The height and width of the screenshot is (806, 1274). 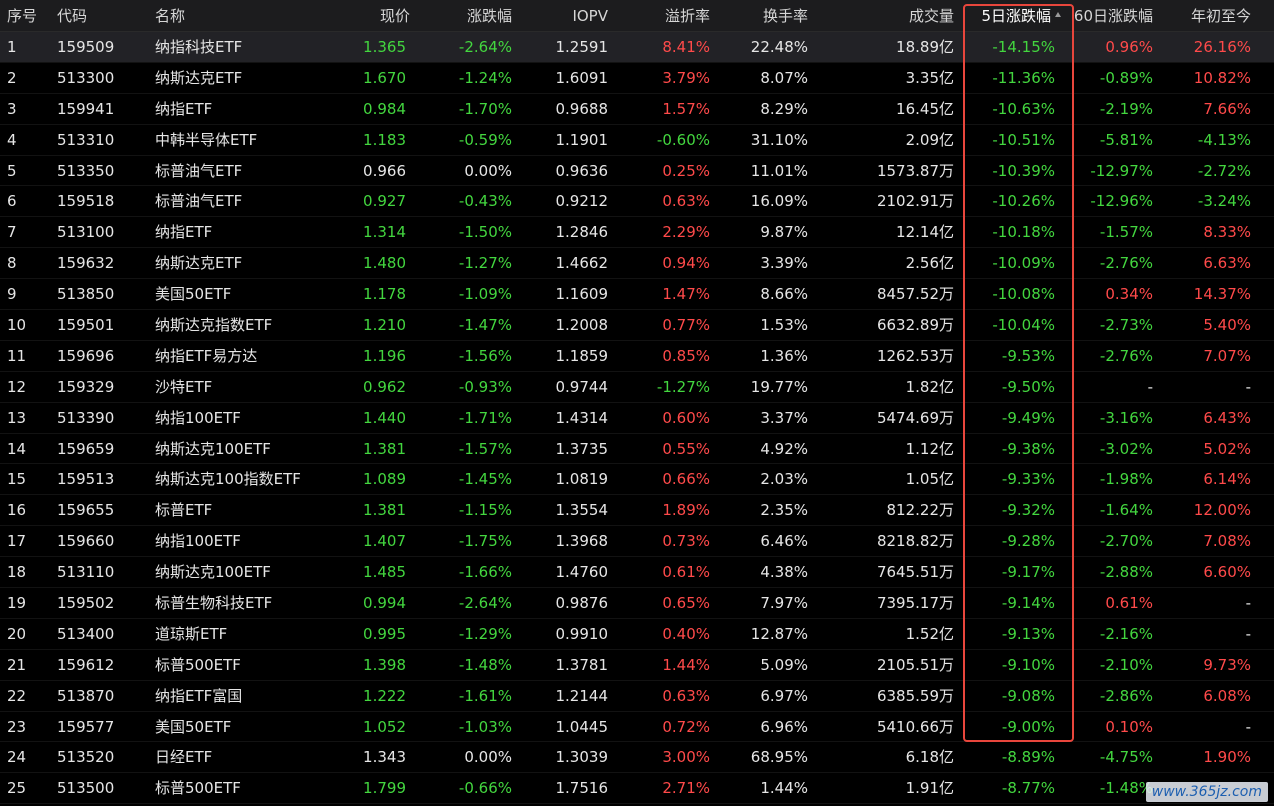 What do you see at coordinates (384, 170) in the screenshot?
I see `cell-price: 0.966` at bounding box center [384, 170].